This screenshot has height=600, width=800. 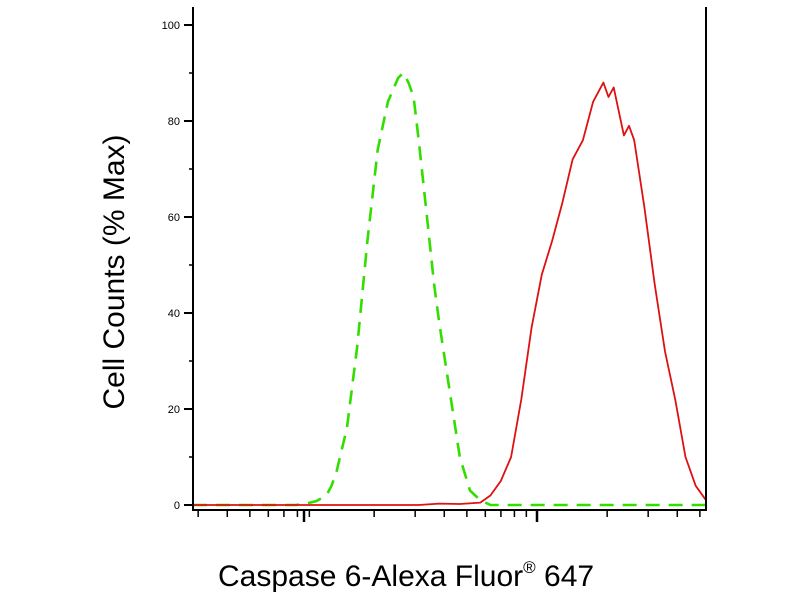 What do you see at coordinates (174, 218) in the screenshot?
I see `y-tick-label: 60` at bounding box center [174, 218].